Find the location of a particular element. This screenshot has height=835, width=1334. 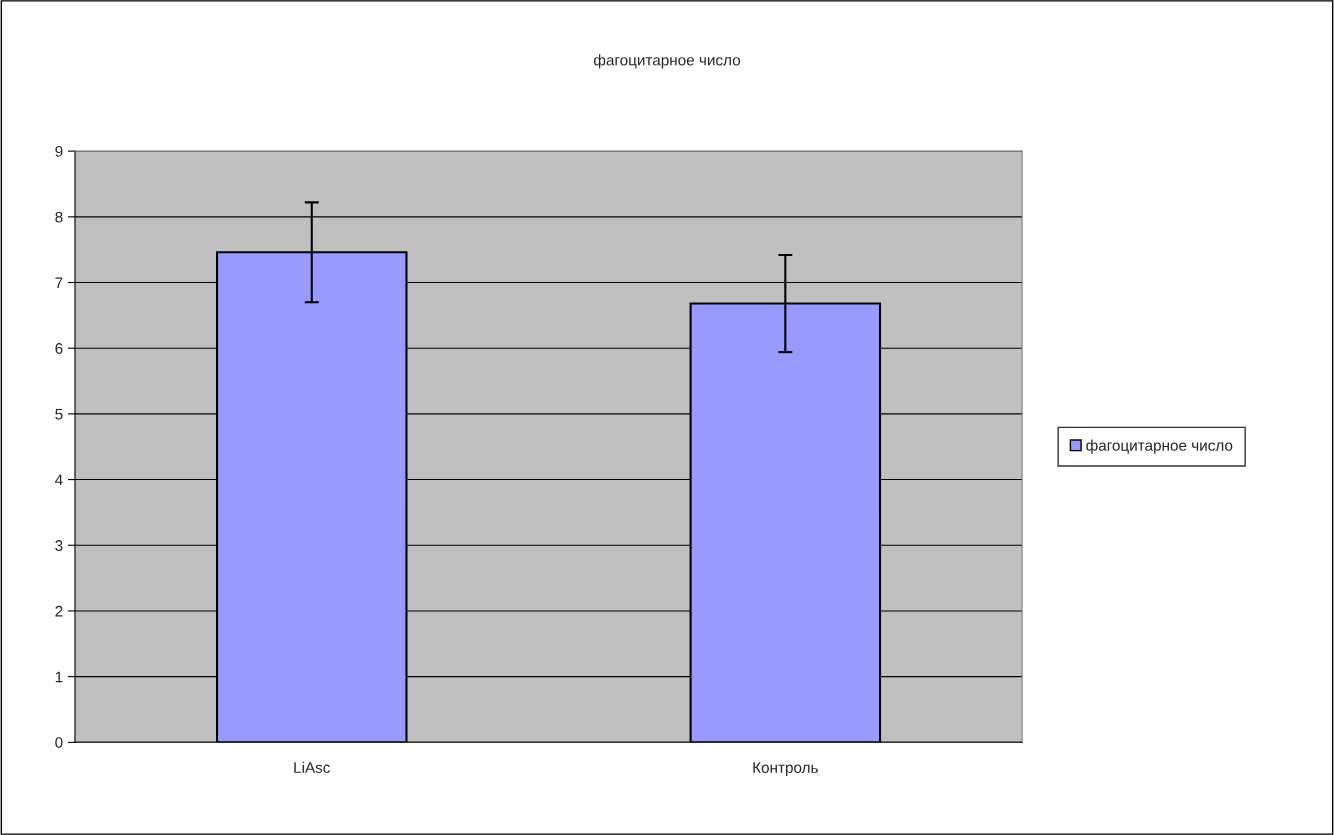

legend-label: фагоцитарное число is located at coordinates (1159, 446).